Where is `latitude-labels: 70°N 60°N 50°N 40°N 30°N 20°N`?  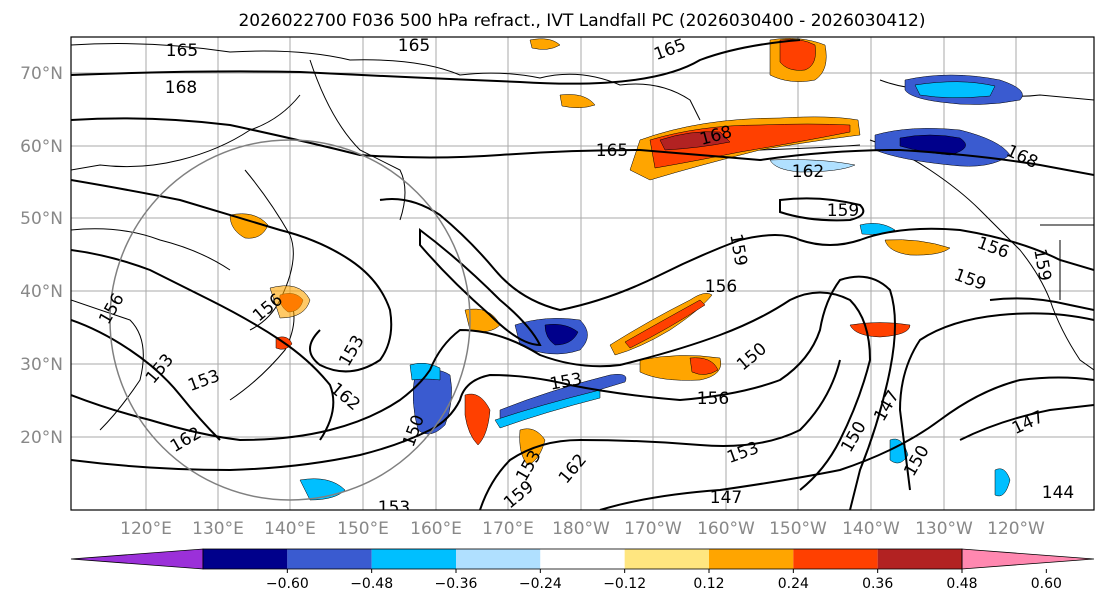 latitude-labels: 70°N 60°N 50°N 40°N 30°N 20°N is located at coordinates (41, 256).